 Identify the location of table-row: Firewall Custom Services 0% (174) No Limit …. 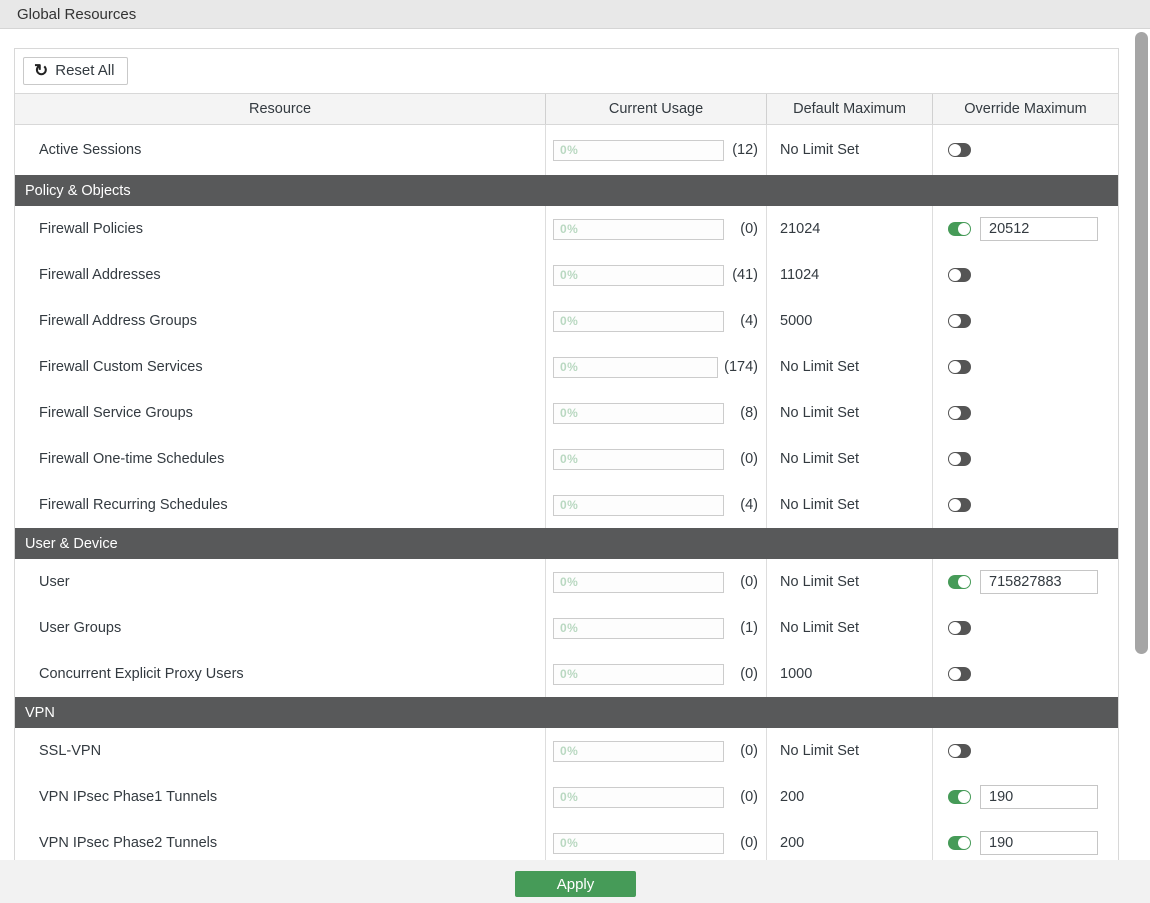
(566, 367).